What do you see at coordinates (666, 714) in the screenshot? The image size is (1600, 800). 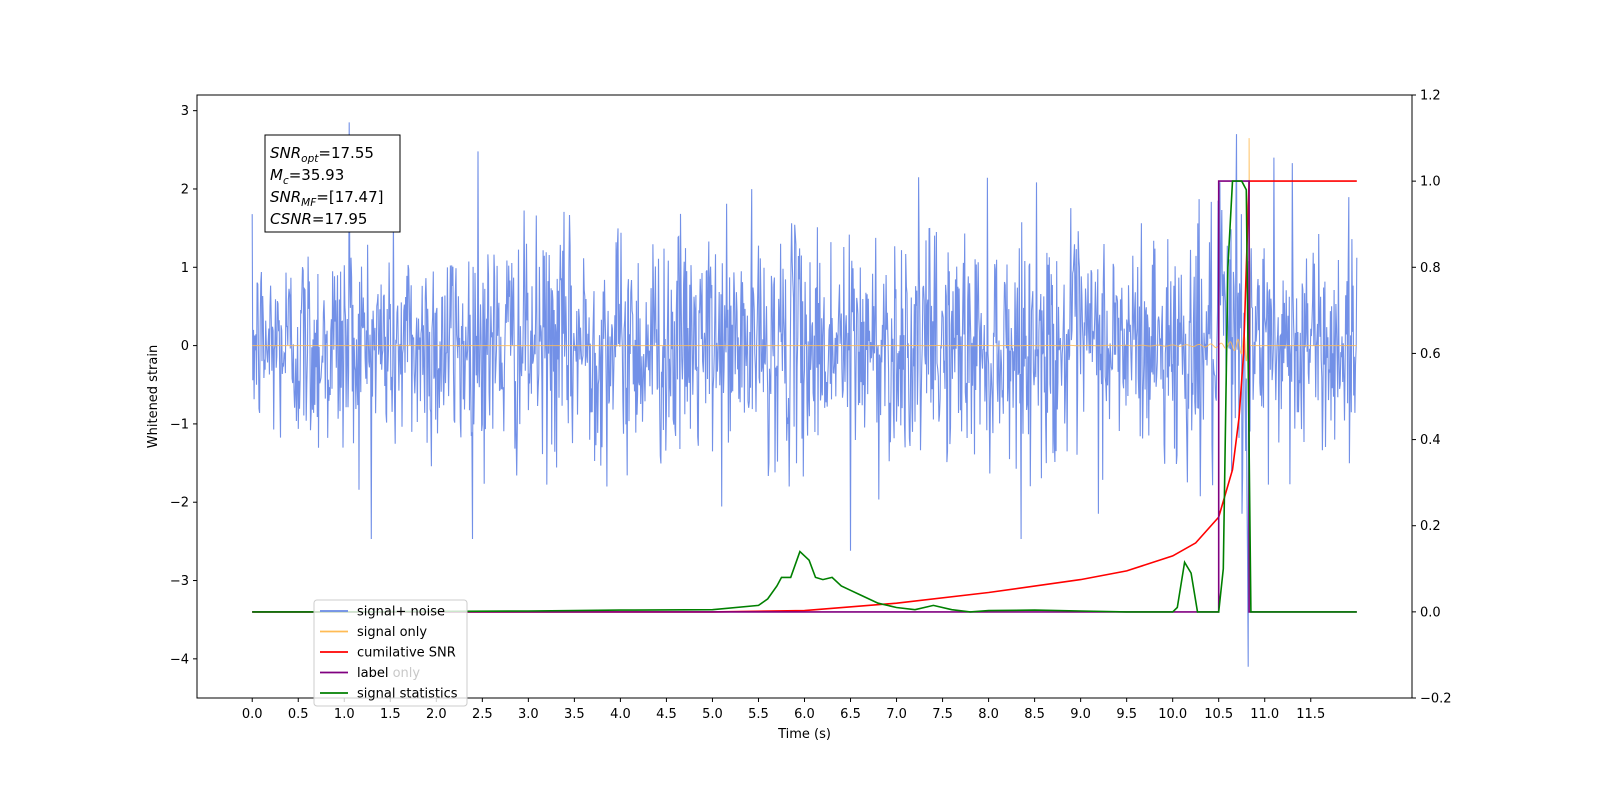 I see `x-tick-label: 4.5` at bounding box center [666, 714].